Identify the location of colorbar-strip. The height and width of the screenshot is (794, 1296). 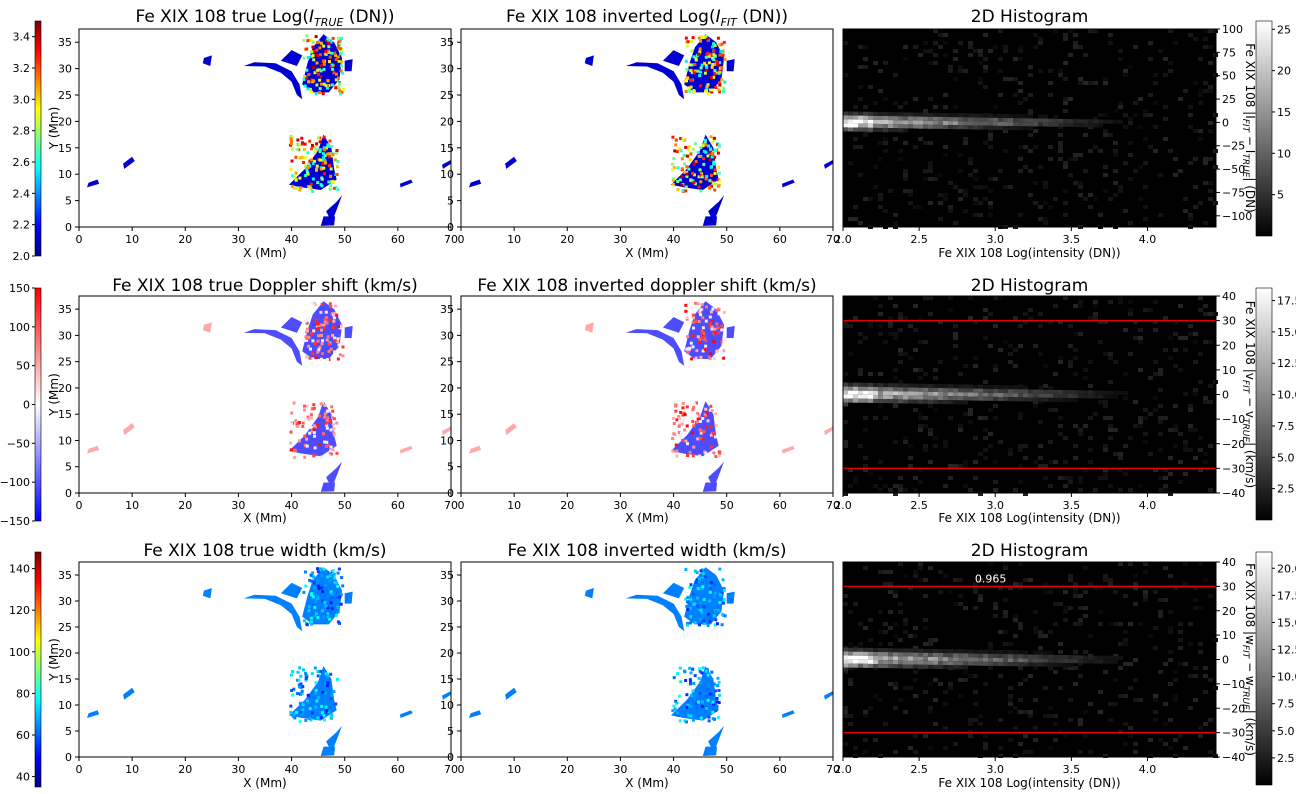
(38, 404).